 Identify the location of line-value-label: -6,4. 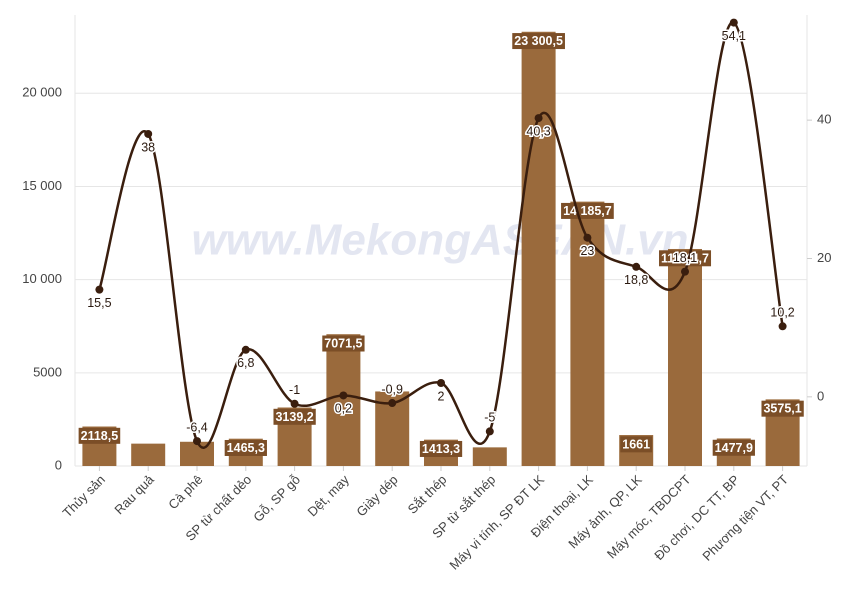
(197, 427).